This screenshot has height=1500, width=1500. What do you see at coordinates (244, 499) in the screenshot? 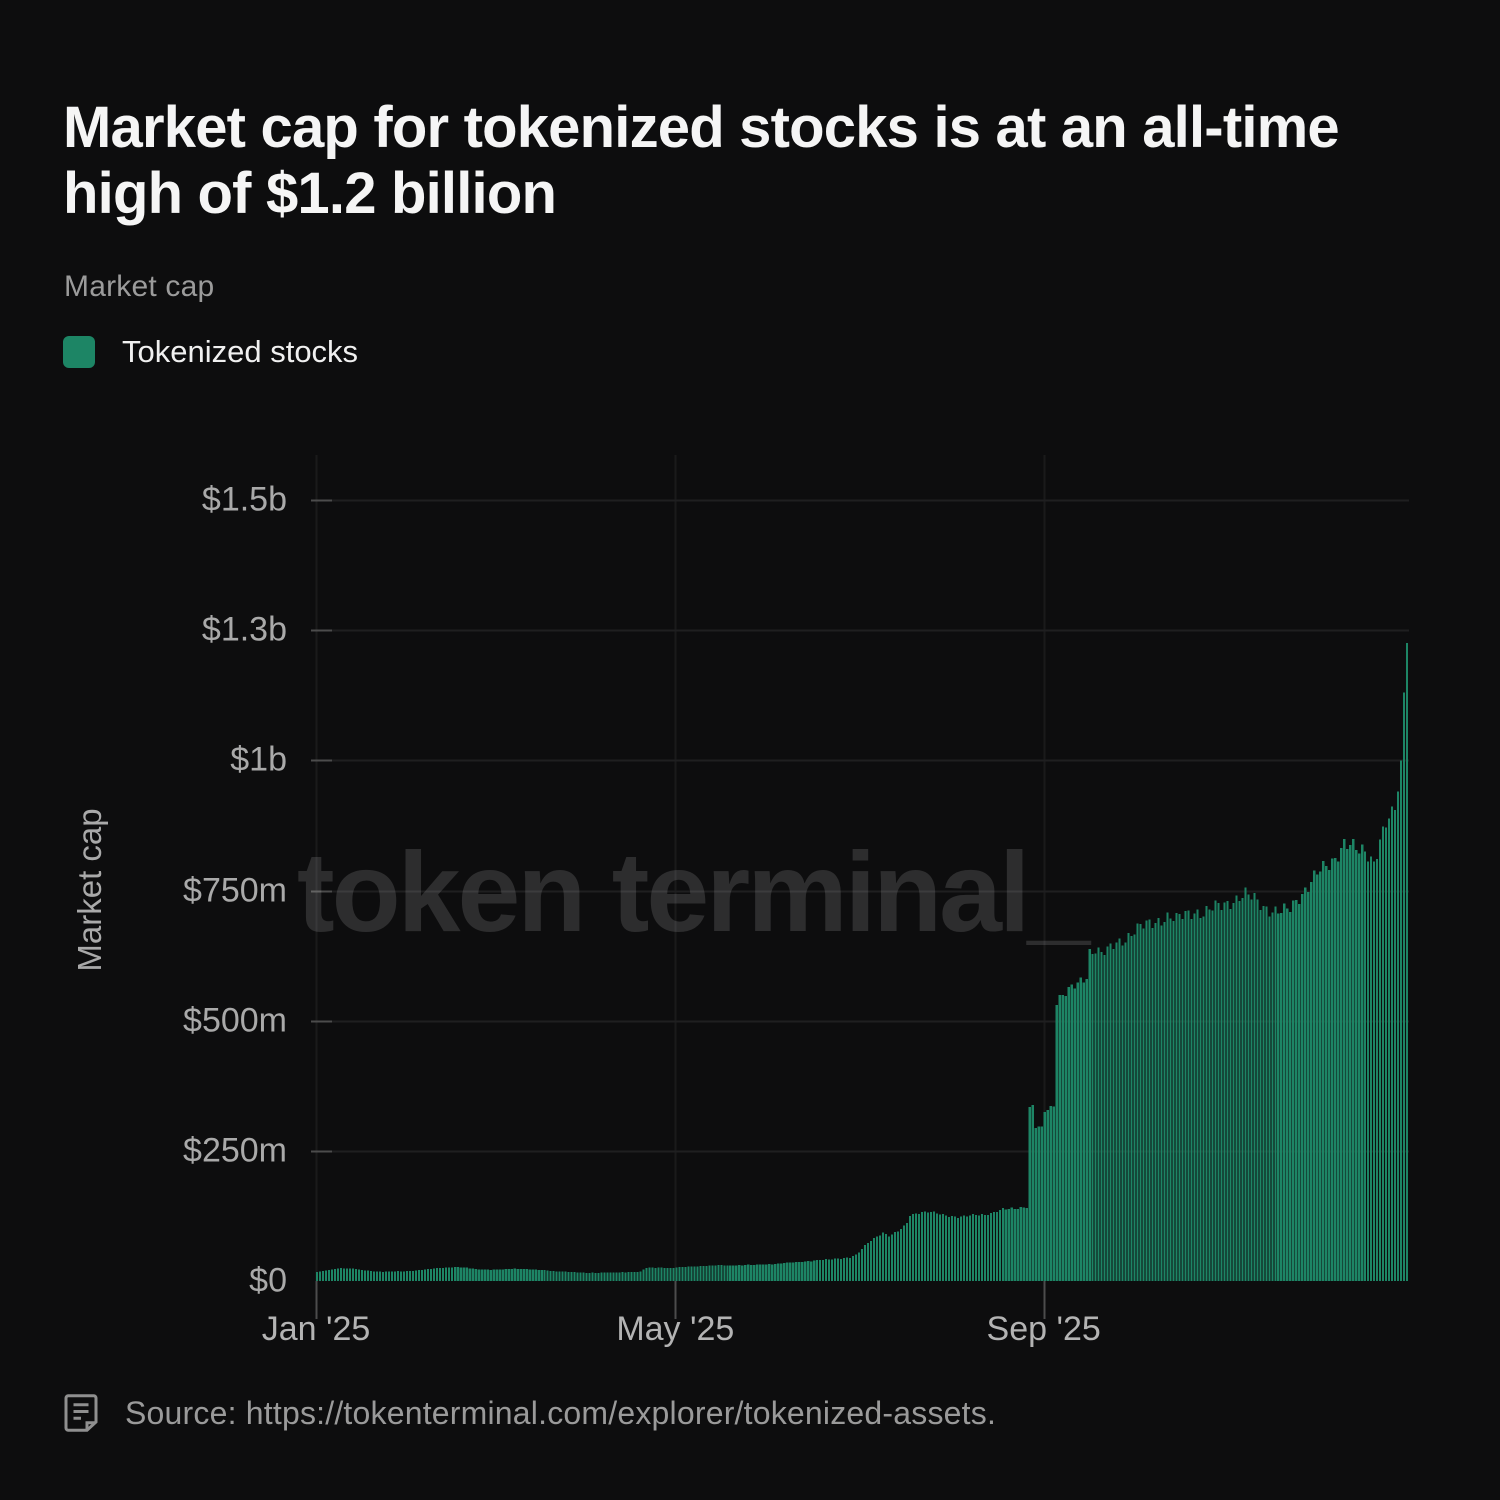
I see `y-tick-label: $1.5b` at bounding box center [244, 499].